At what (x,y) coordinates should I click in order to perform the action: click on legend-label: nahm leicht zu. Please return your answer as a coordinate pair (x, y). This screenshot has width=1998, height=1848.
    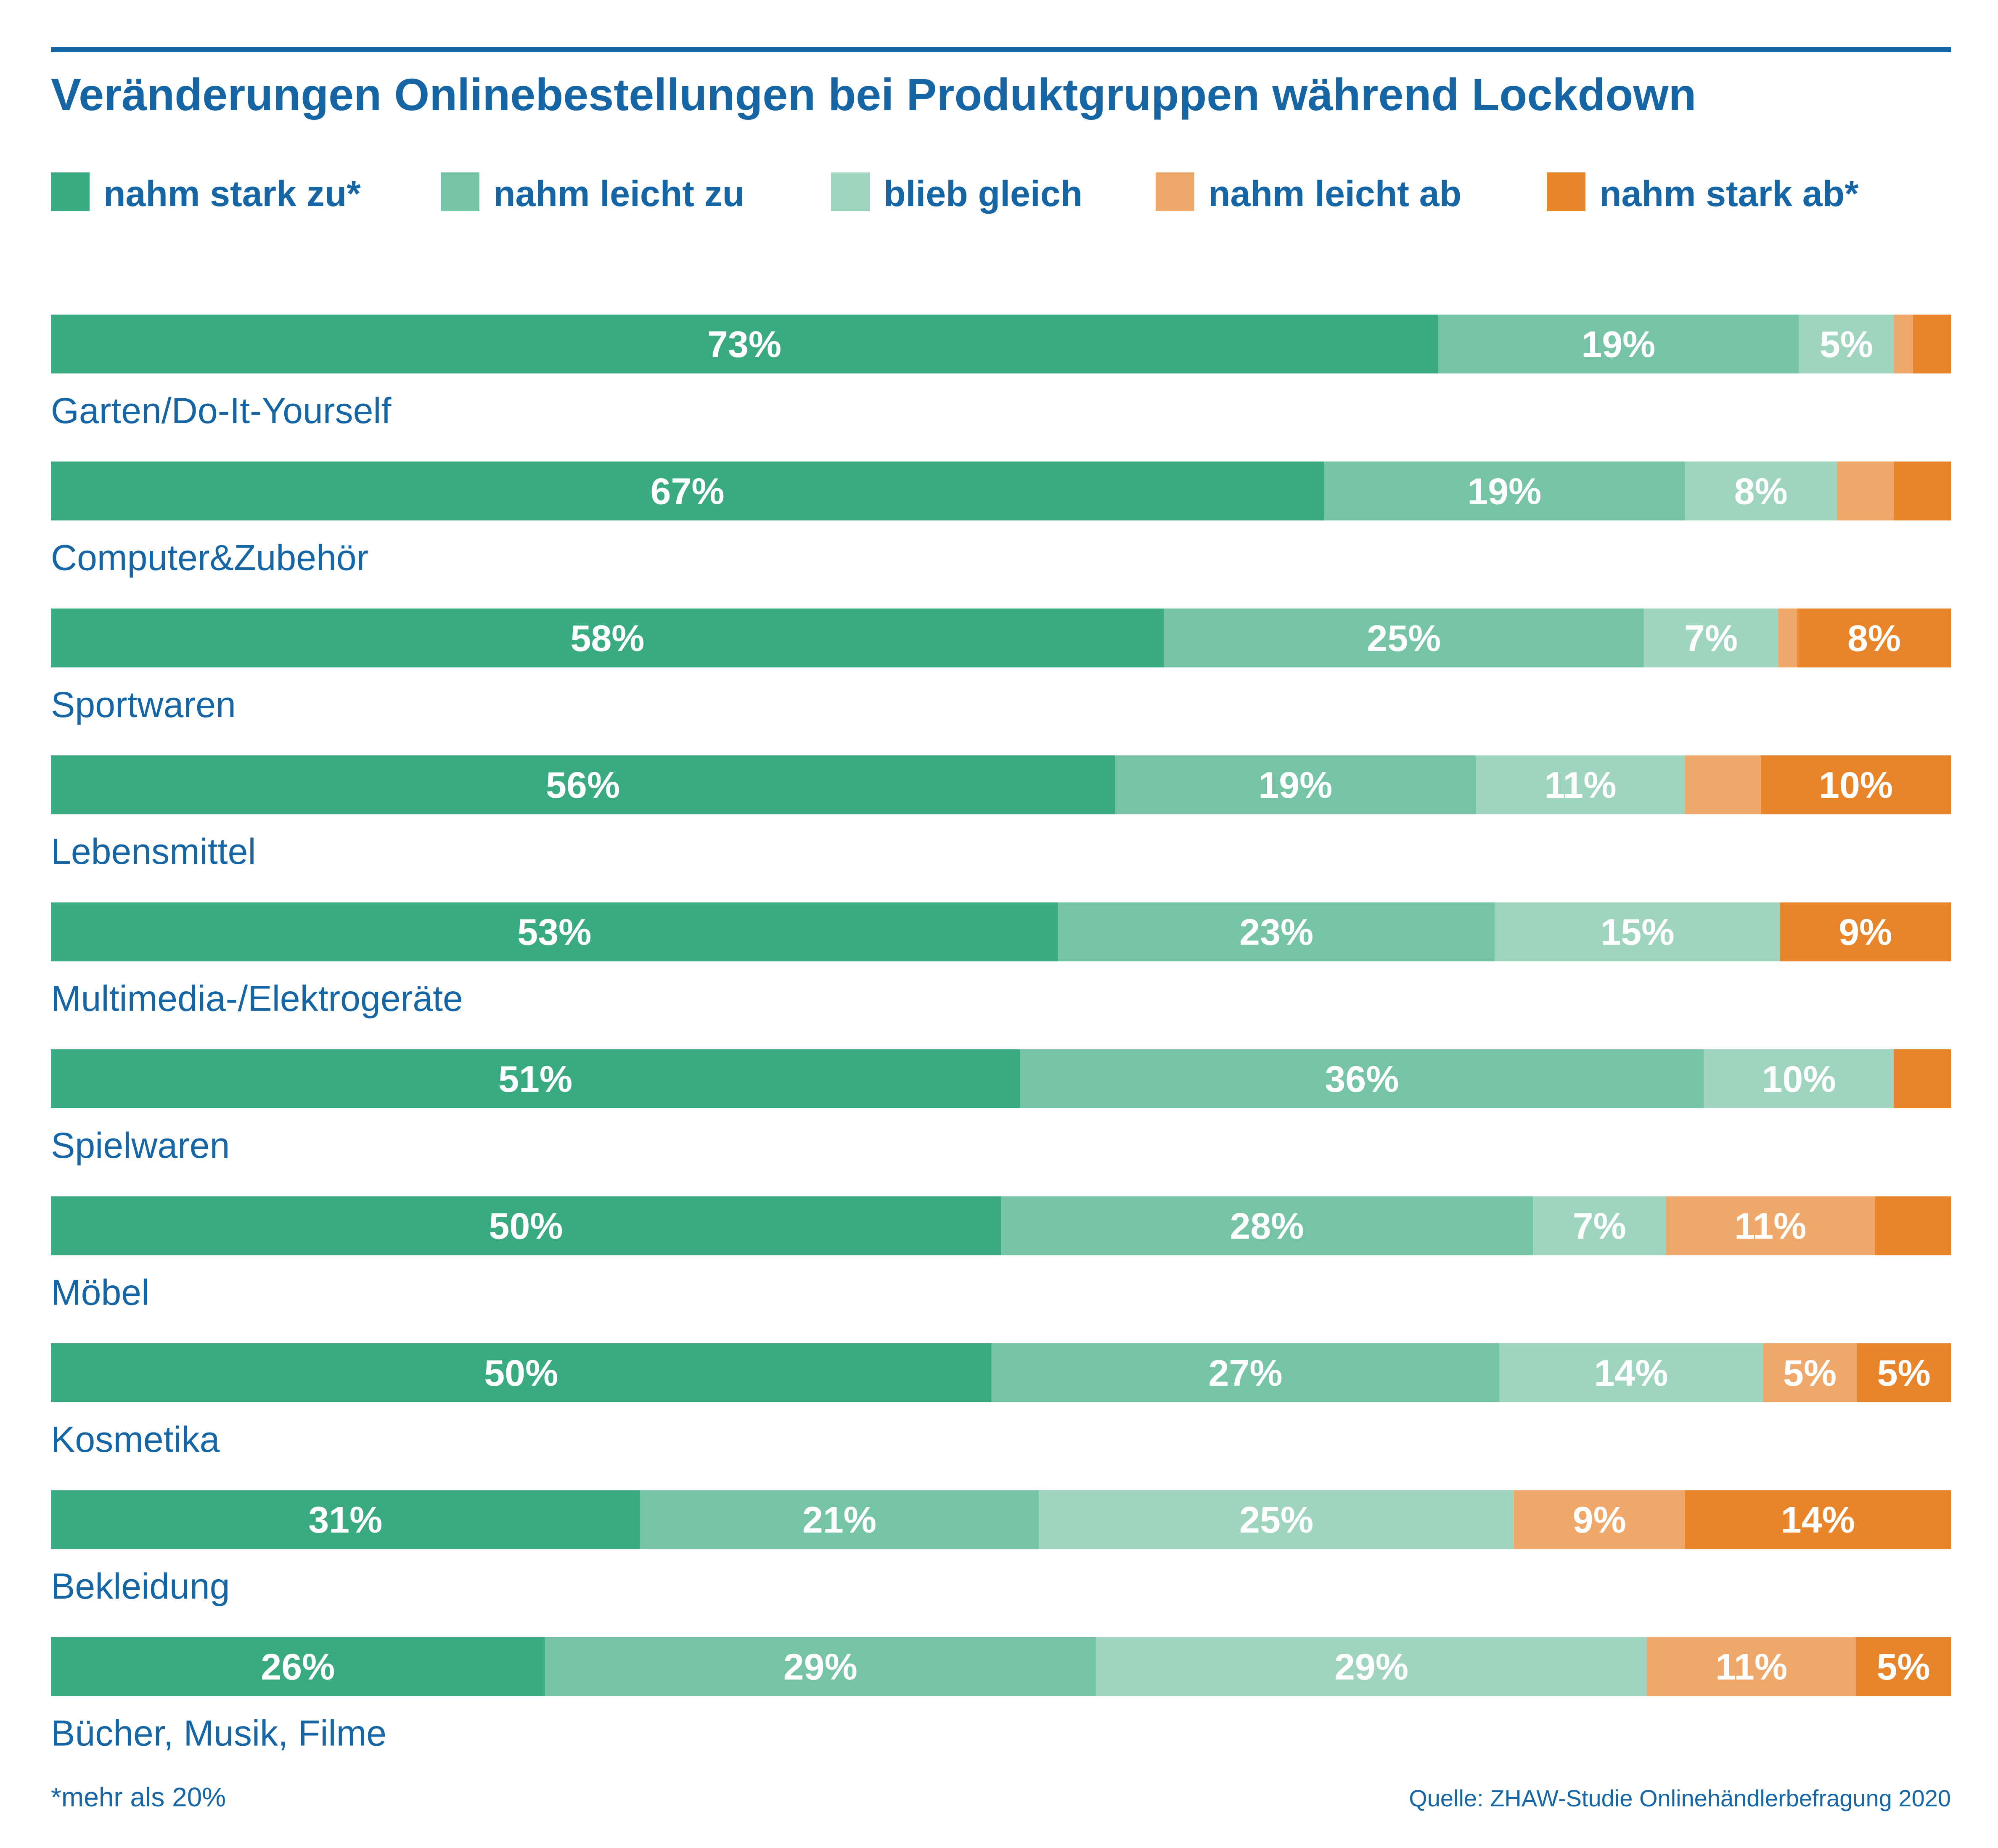
    Looking at the image, I should click on (618, 194).